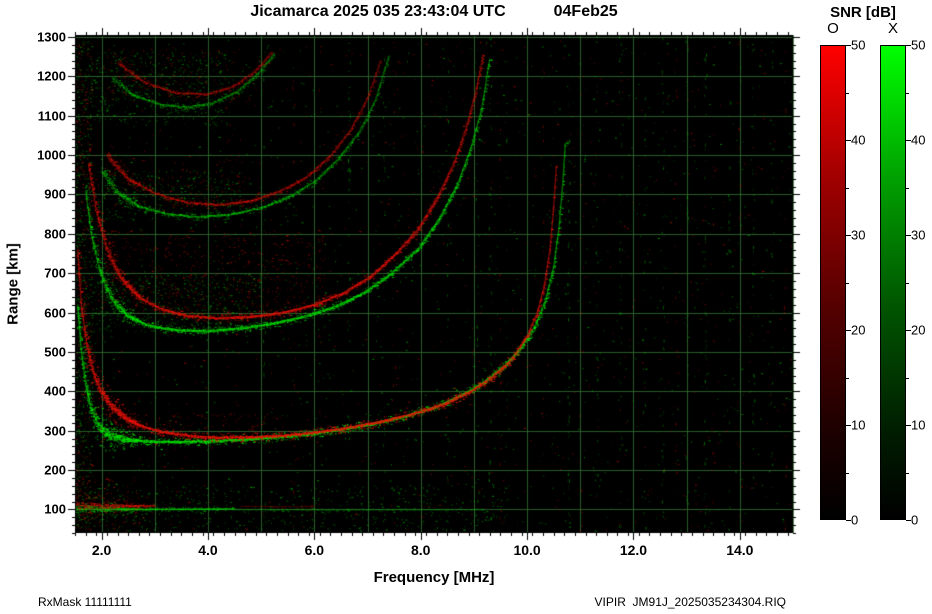  Describe the element at coordinates (55, 431) in the screenshot. I see `y-axis-tick-label: 300` at that location.